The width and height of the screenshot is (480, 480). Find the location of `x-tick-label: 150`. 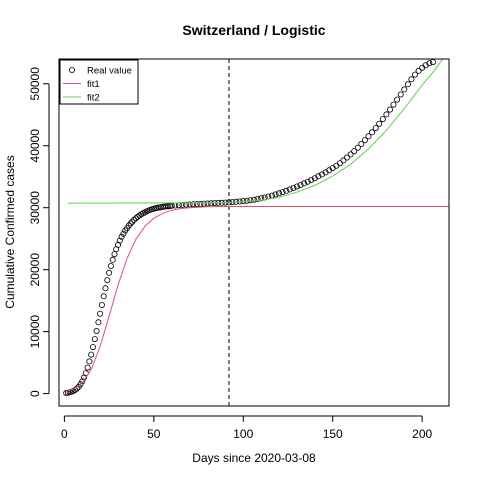

x-tick-label: 150 is located at coordinates (333, 434).